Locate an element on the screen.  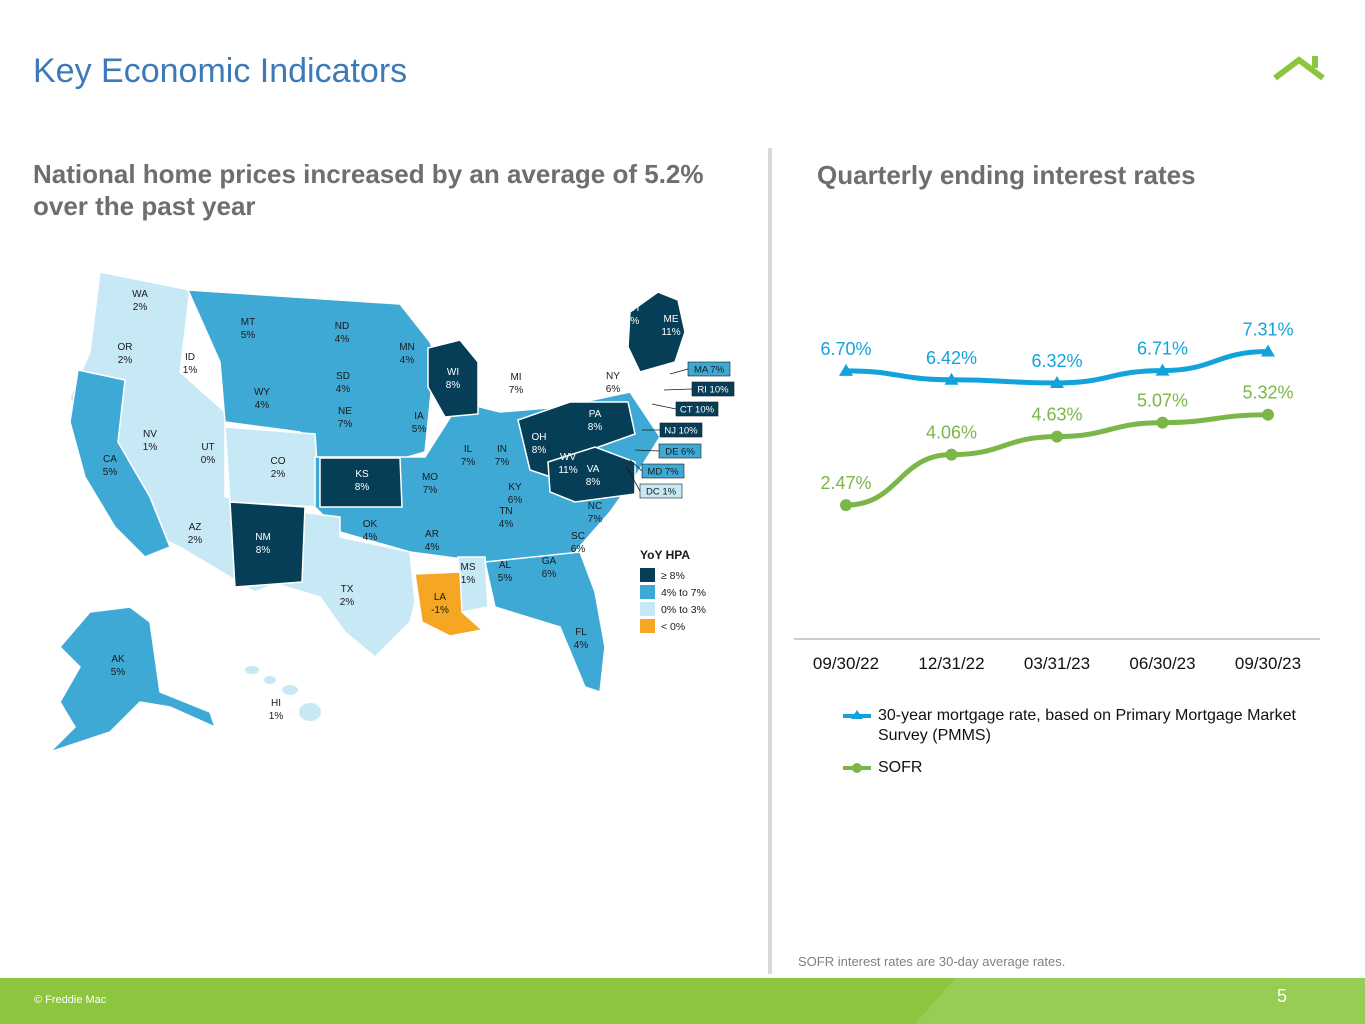
callout-label: CT 10% is located at coordinates (697, 410).